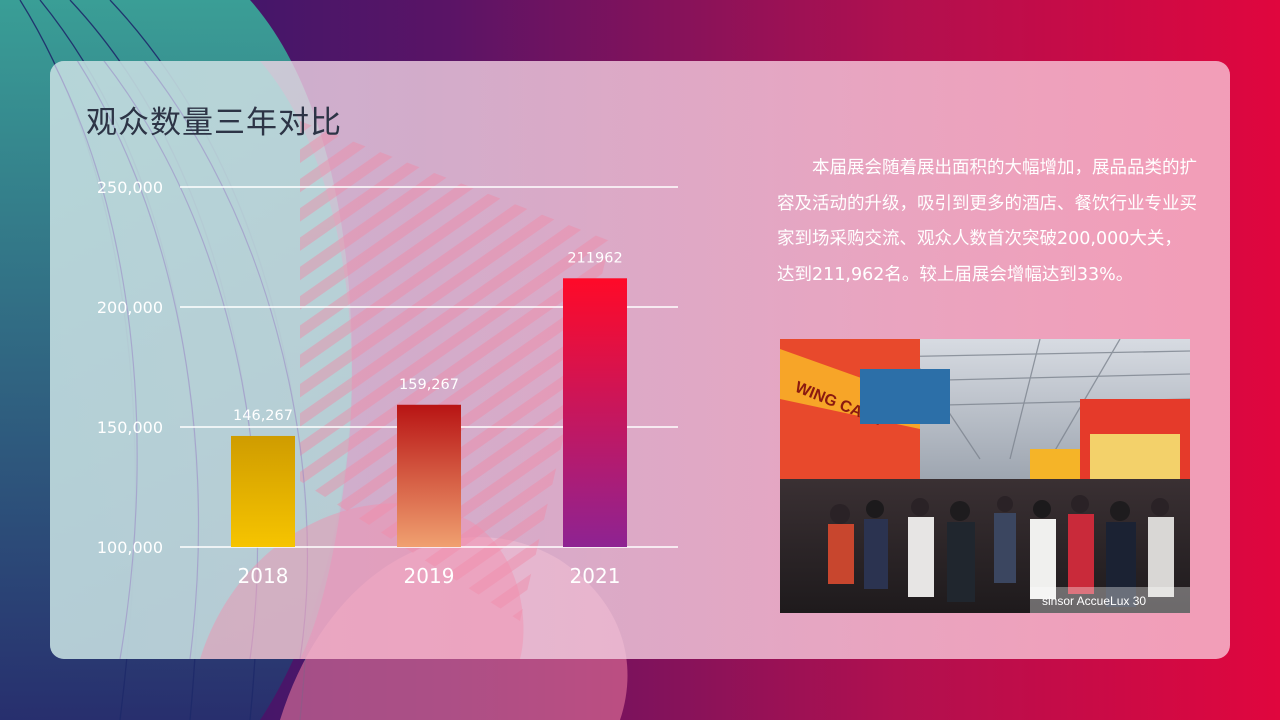  What do you see at coordinates (594, 258) in the screenshot?
I see `data-label-2021: 211962` at bounding box center [594, 258].